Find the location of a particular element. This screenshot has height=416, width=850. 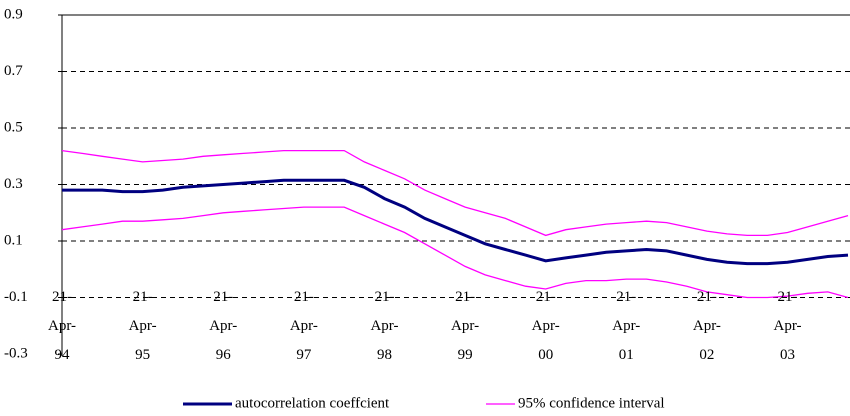

x-tick-label: 21-Apr-03 is located at coordinates (787, 325).